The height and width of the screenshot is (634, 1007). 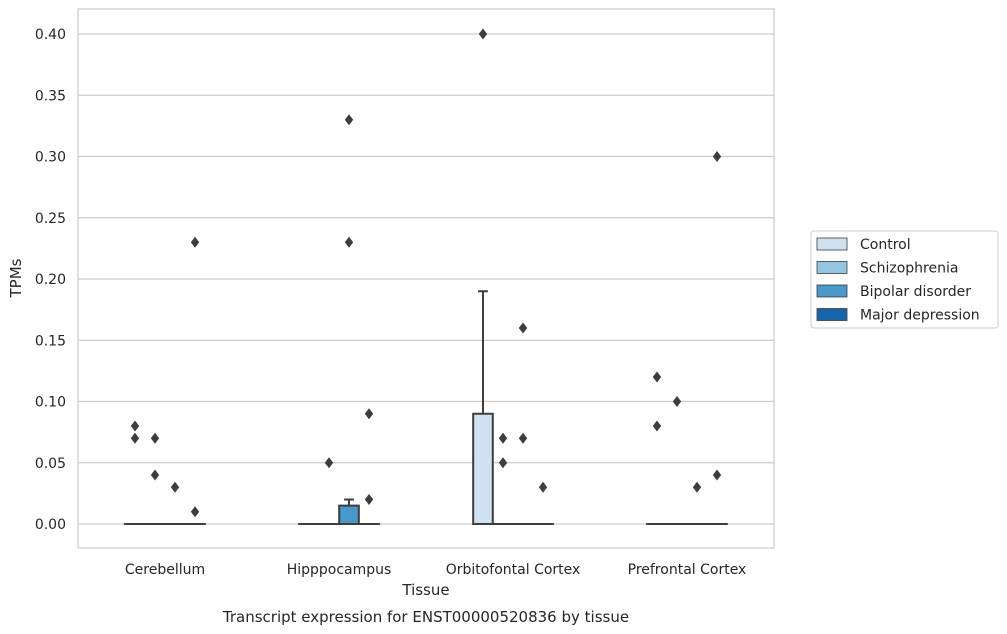 I want to click on x-tick-label: Orbitofontal Cortex, so click(x=513, y=570).